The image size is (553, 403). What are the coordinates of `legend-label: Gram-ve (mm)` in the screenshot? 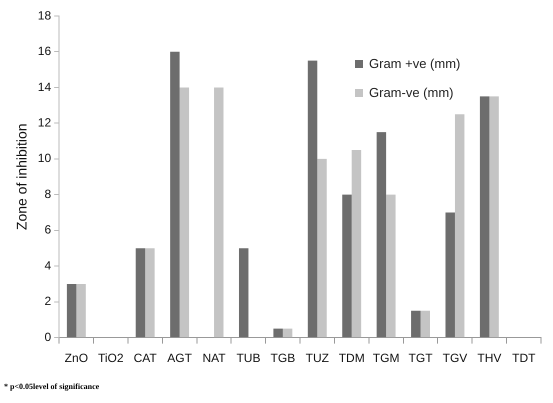 It's located at (411, 92).